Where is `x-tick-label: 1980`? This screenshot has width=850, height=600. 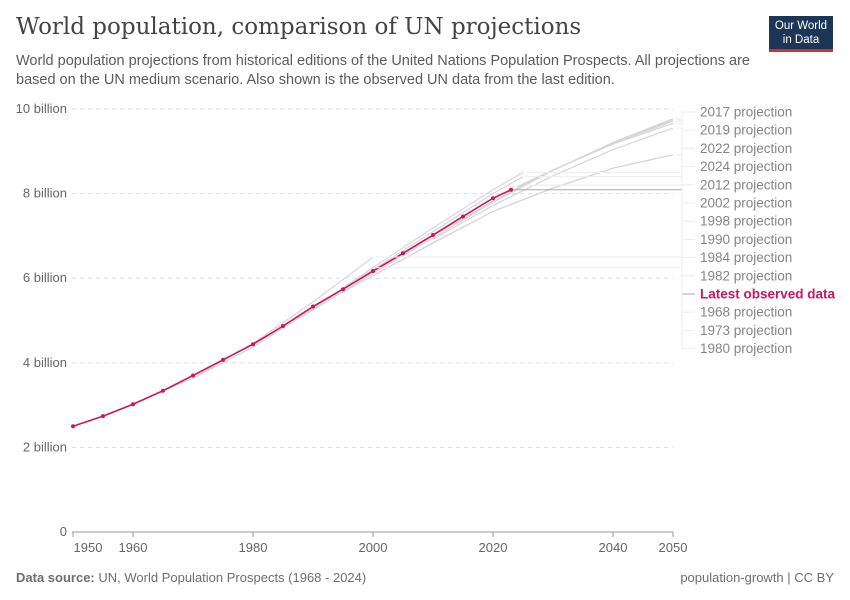 x-tick-label: 1980 is located at coordinates (253, 547).